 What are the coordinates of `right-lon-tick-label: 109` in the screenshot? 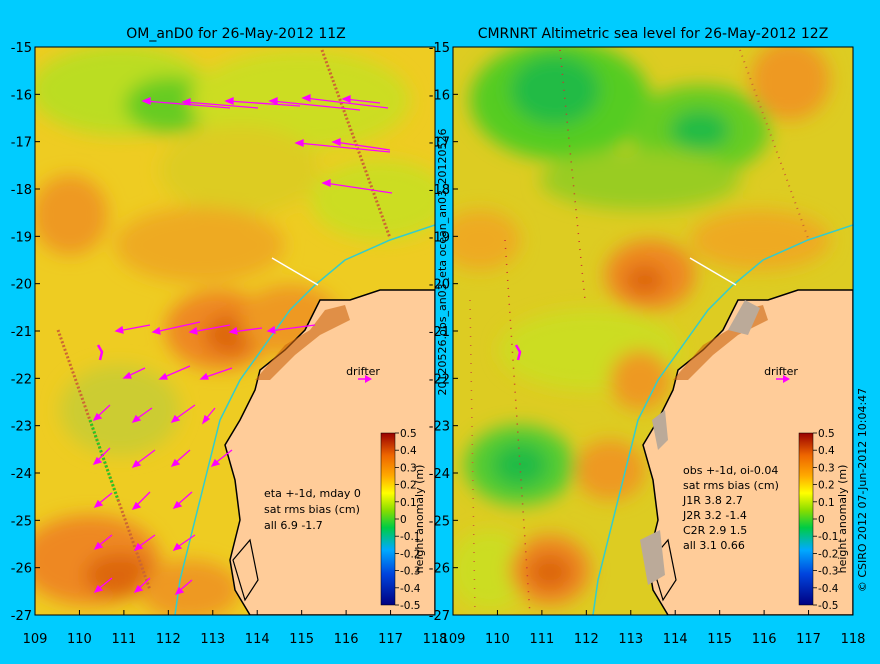 It's located at (453, 639).